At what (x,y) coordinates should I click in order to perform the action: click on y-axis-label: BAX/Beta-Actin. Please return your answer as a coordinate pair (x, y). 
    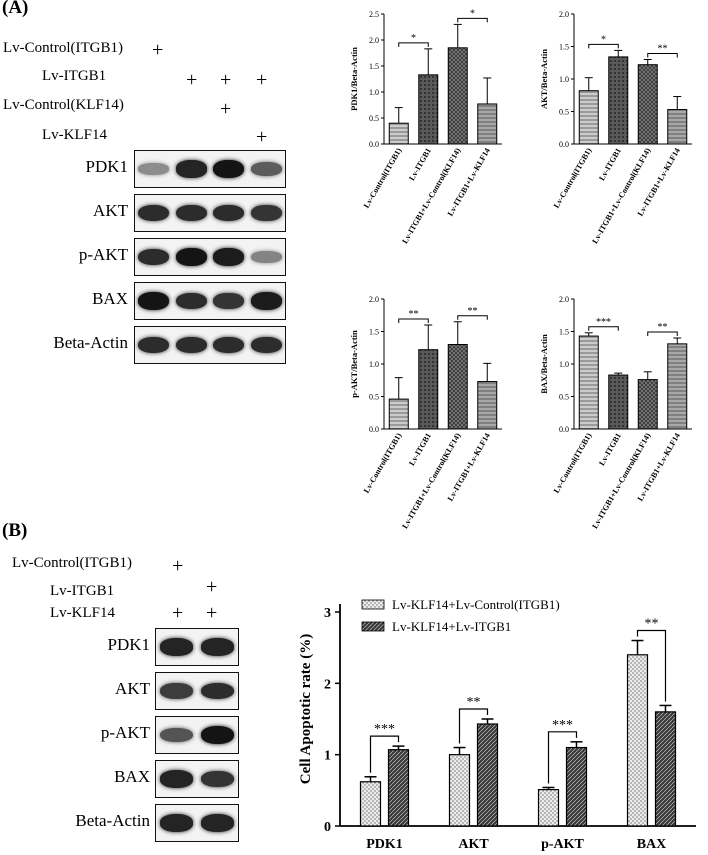
    Looking at the image, I should click on (544, 364).